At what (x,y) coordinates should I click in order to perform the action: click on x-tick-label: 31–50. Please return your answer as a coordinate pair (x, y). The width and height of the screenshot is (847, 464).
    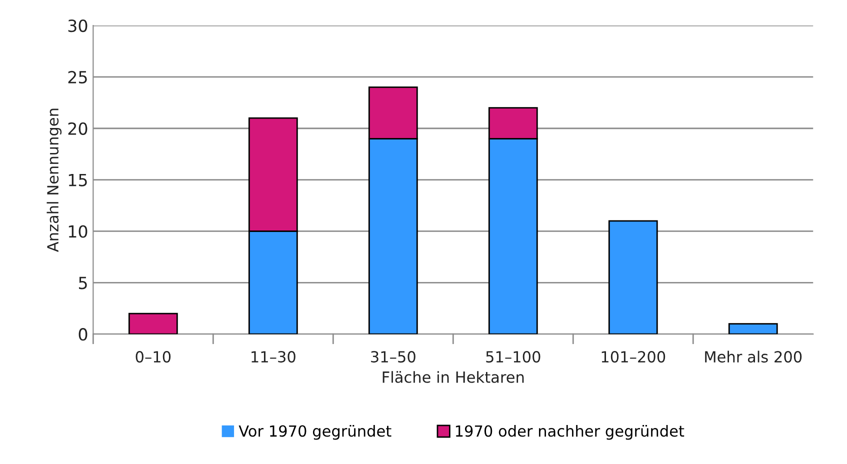
    Looking at the image, I should click on (393, 357).